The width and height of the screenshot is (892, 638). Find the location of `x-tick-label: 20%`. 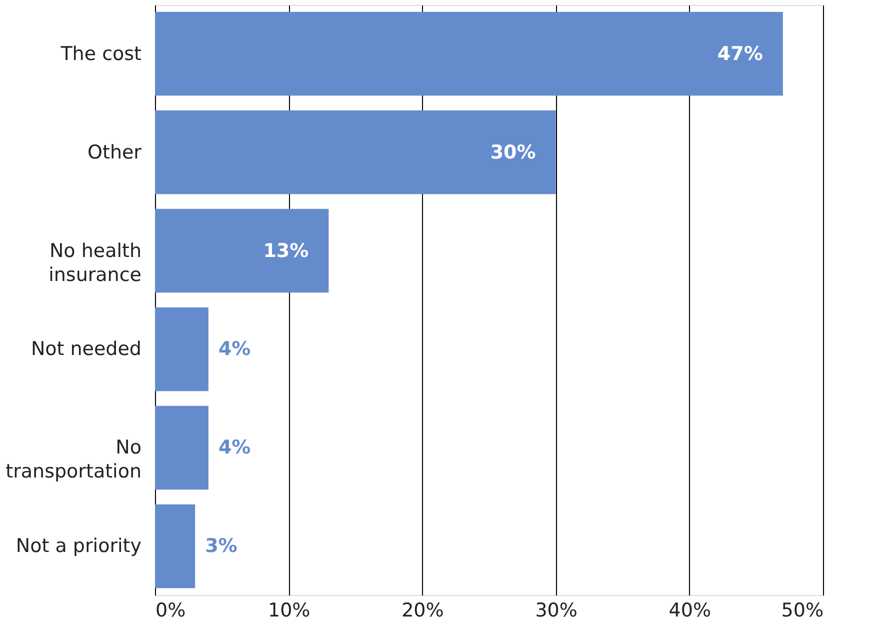

x-tick-label: 20% is located at coordinates (423, 611).